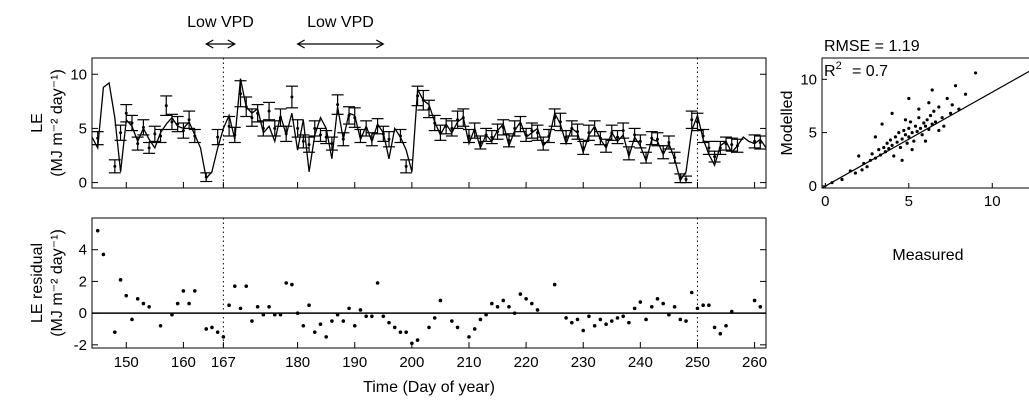 This screenshot has height=401, width=1029. What do you see at coordinates (340, 31) in the screenshot?
I see `low-vpd-annotation: Low VPD` at bounding box center [340, 31].